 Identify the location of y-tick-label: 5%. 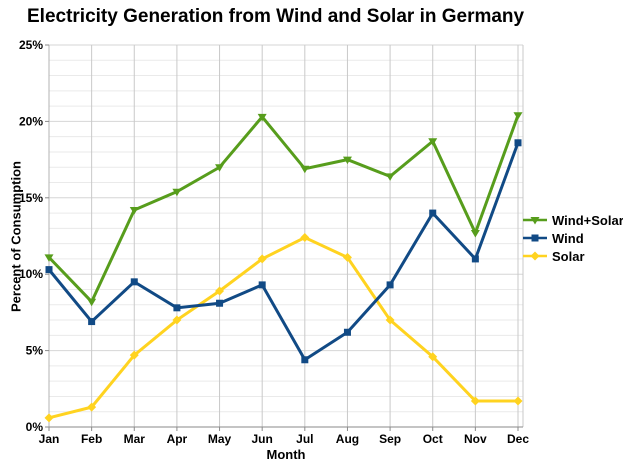
(35, 351).